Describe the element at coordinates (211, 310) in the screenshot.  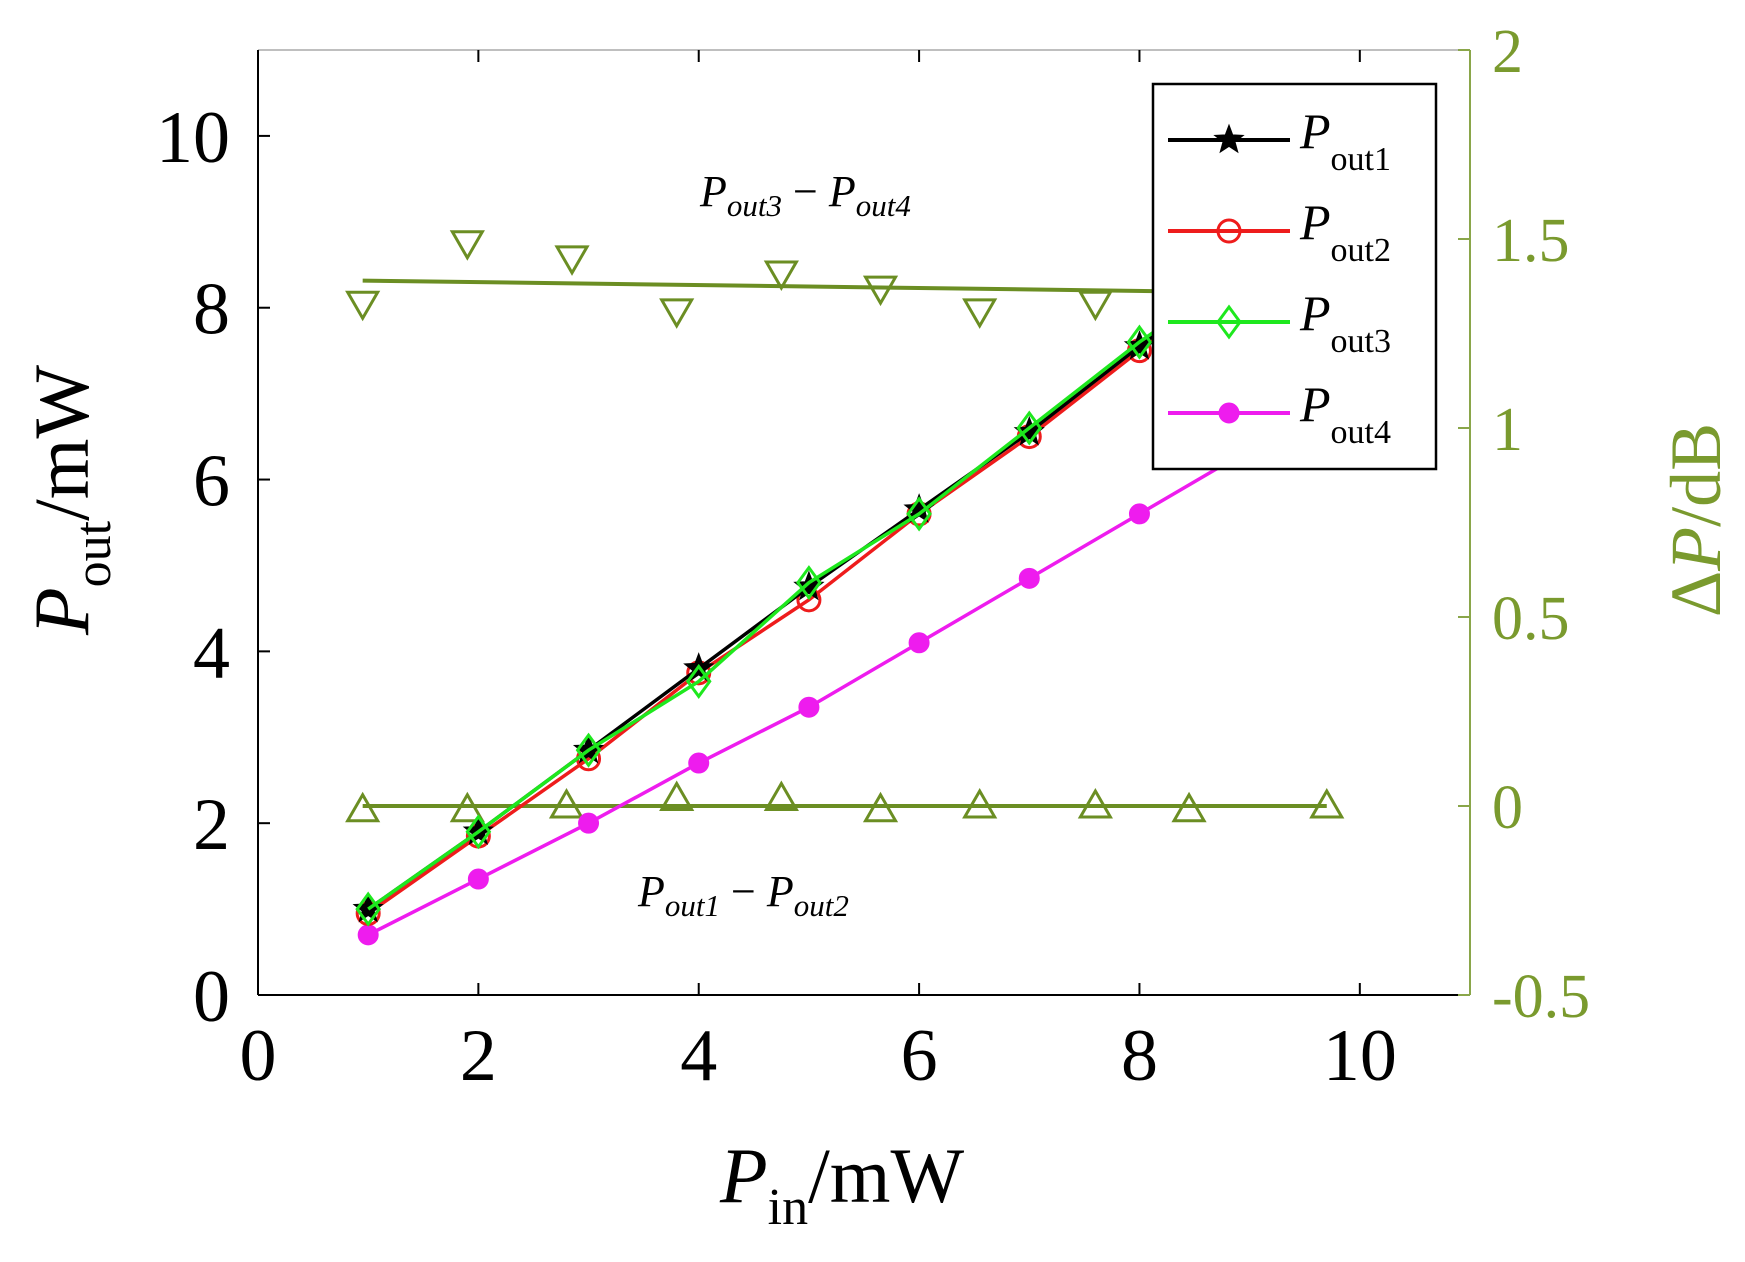
I see `y-left-tick-label: 8` at that location.